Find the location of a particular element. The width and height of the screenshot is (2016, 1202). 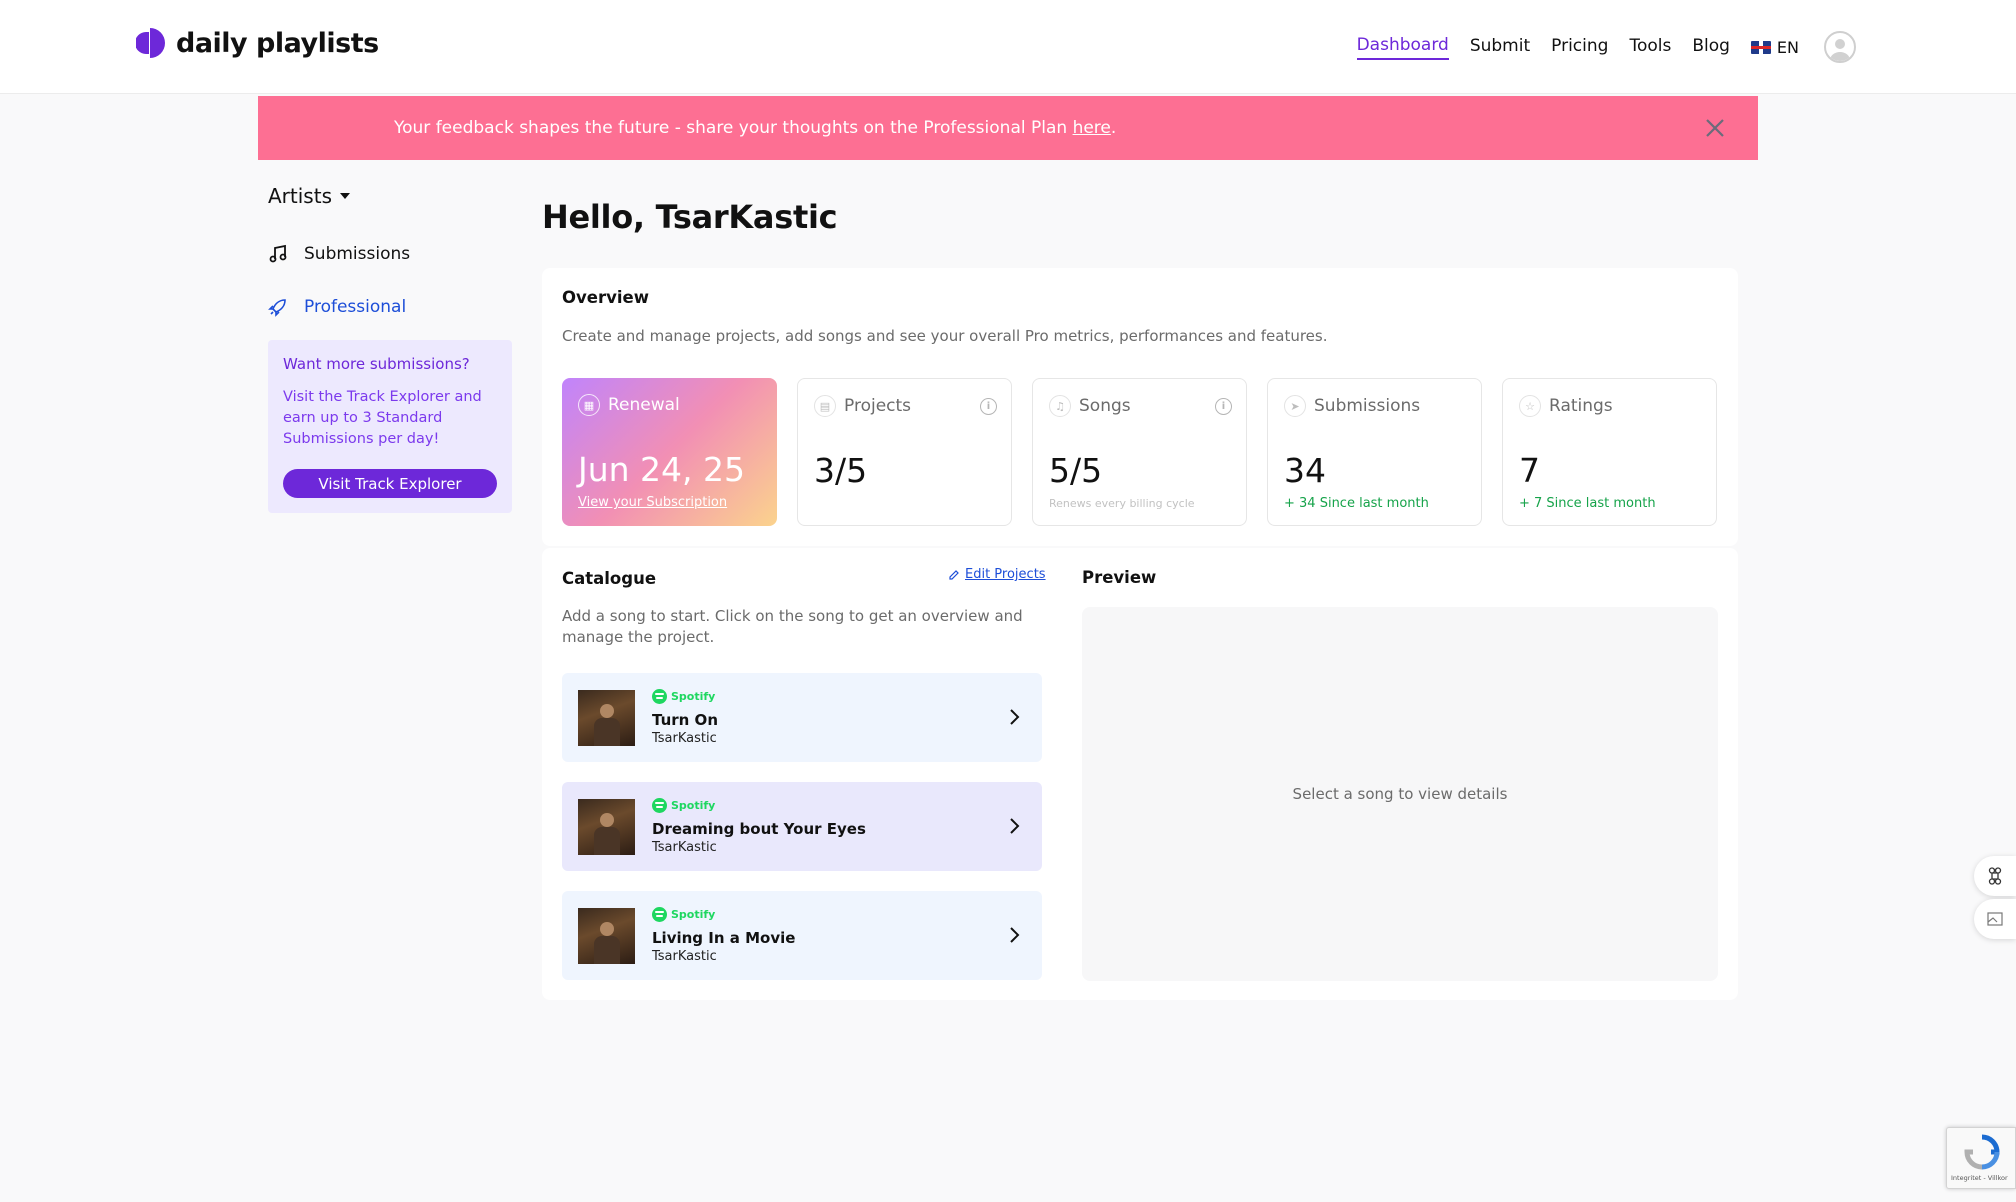

command-icon is located at coordinates (1995, 876).